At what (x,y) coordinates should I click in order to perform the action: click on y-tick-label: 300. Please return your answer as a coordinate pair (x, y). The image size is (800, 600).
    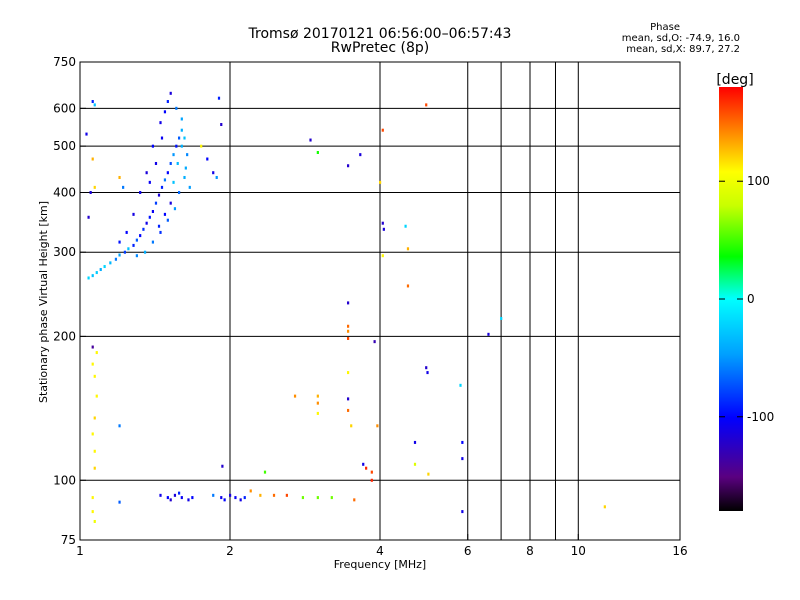
    Looking at the image, I should click on (64, 252).